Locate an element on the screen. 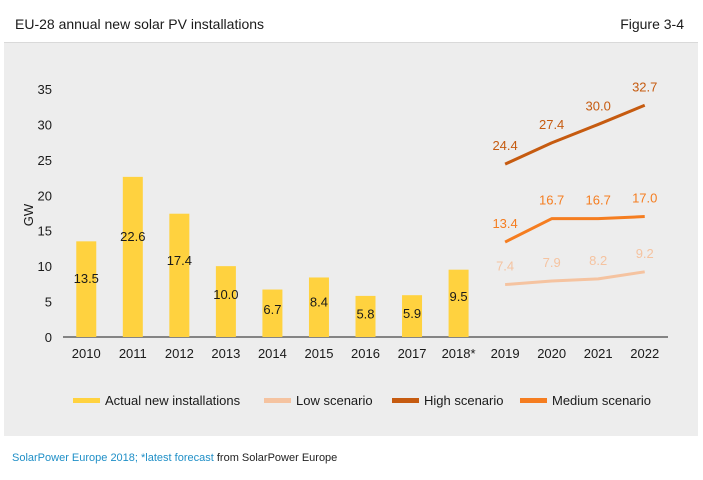  legend-swatch-high is located at coordinates (405, 400).